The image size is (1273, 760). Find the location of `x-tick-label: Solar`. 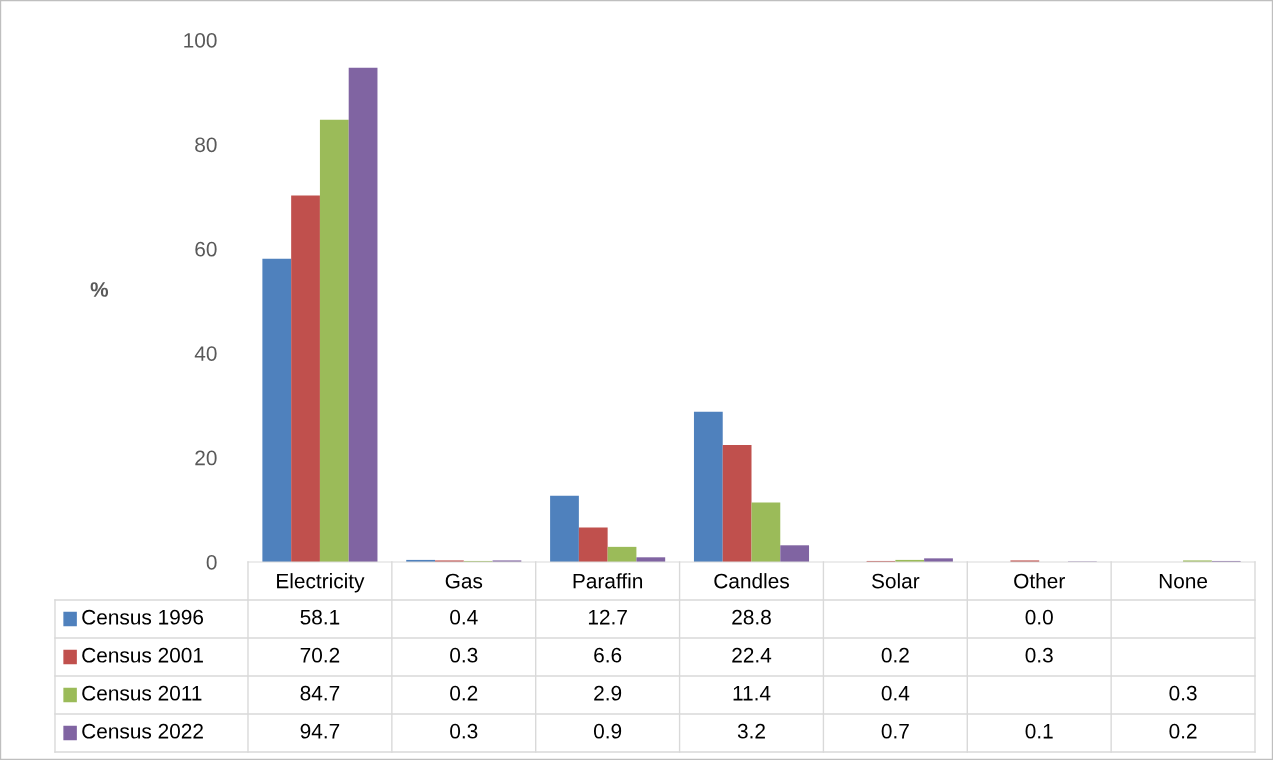

x-tick-label: Solar is located at coordinates (895, 581).